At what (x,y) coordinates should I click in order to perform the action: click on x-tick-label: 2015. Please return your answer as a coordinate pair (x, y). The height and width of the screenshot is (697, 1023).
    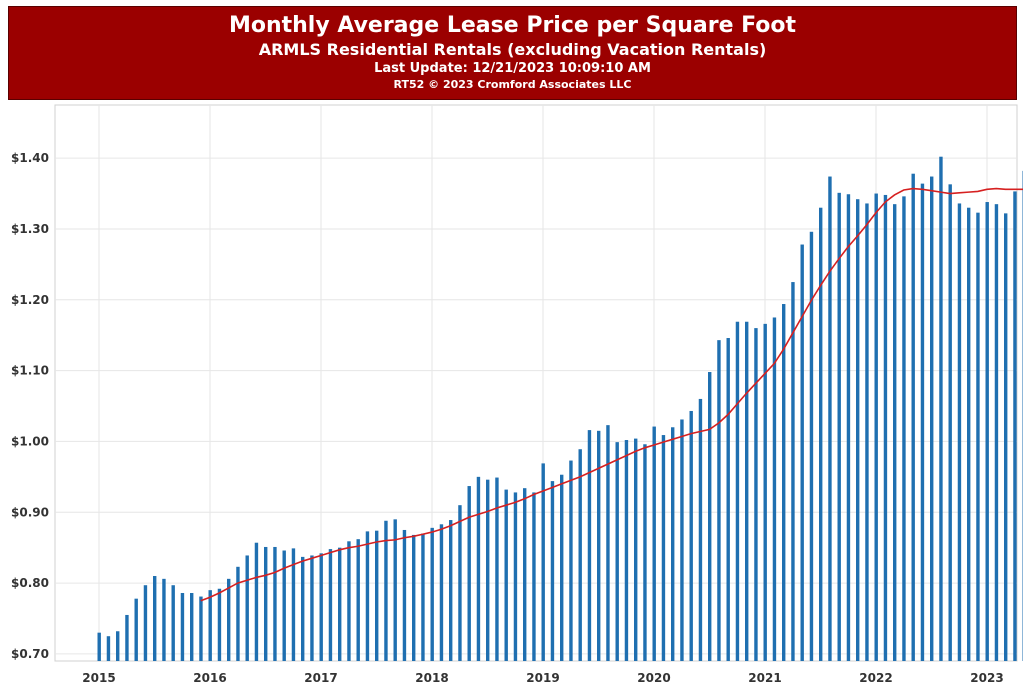
    Looking at the image, I should click on (98, 678).